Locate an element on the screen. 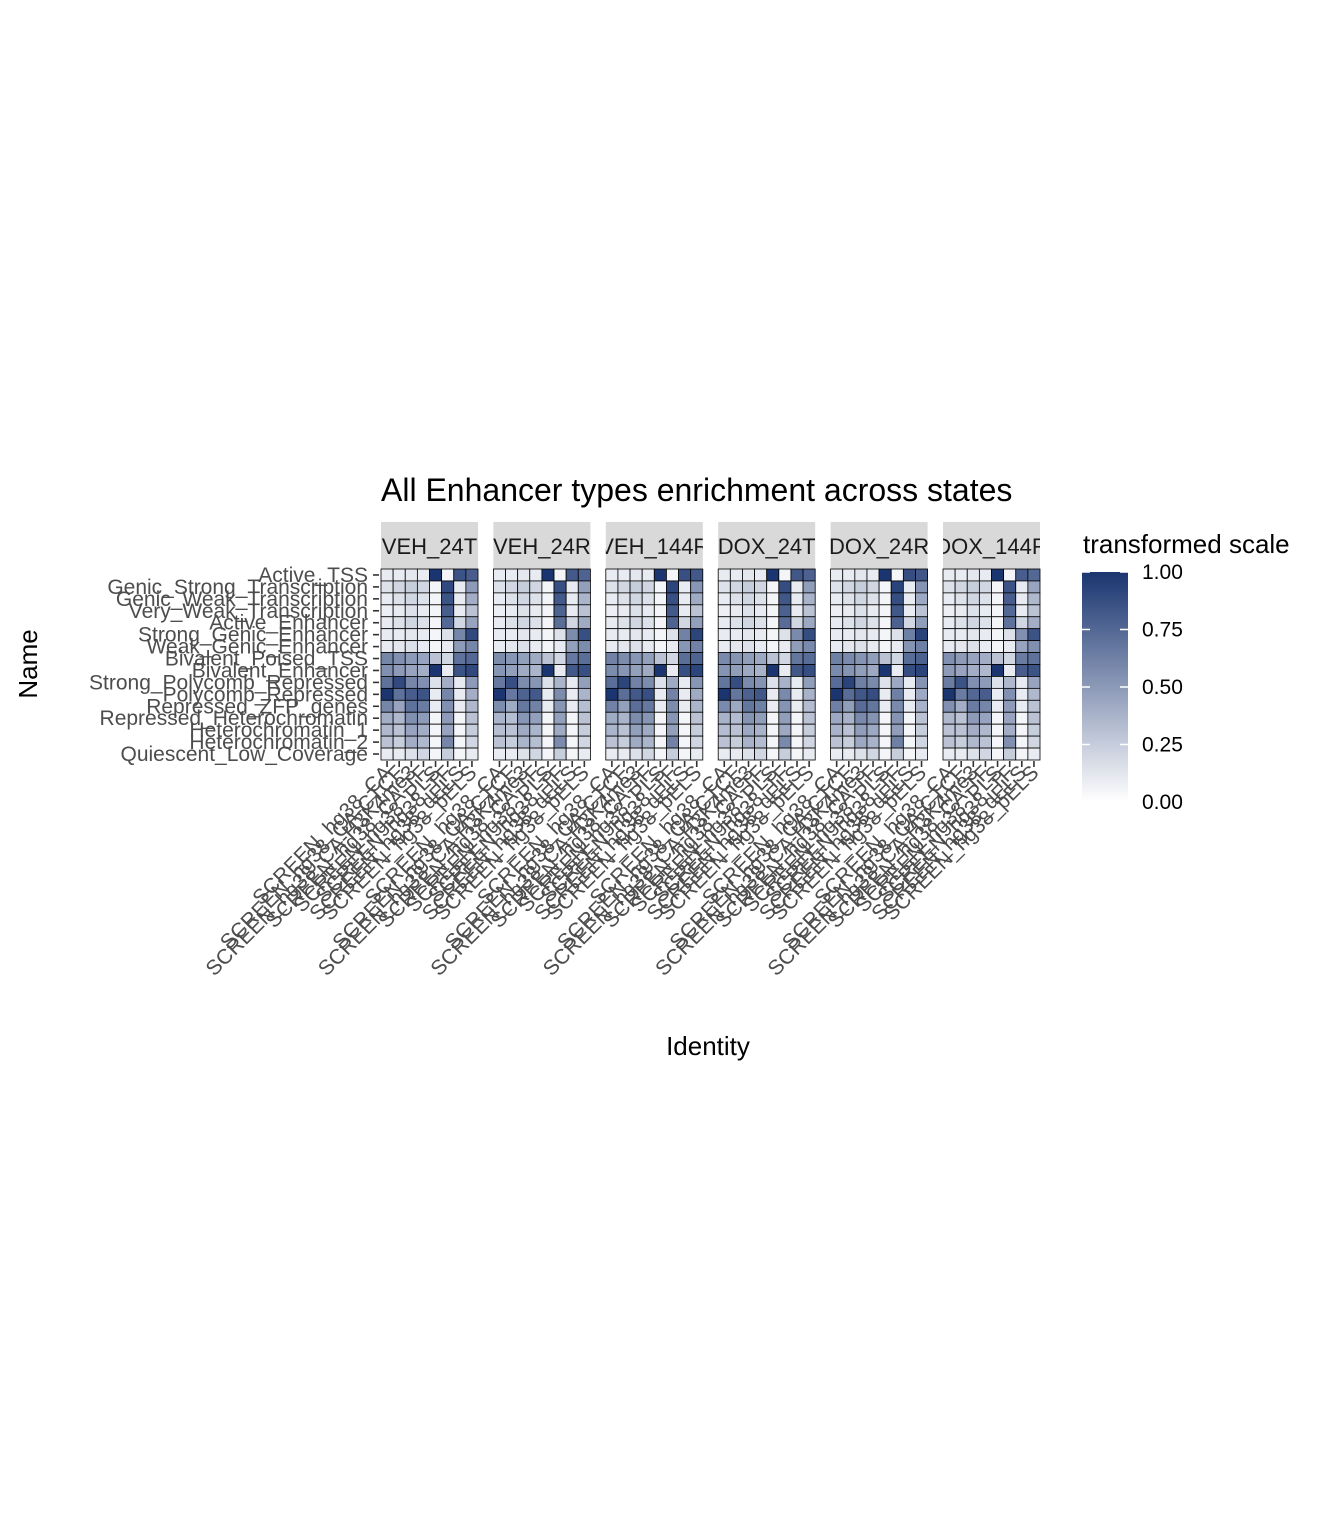  y-tick-label: Bivalent_Enhancer is located at coordinates (280, 670).